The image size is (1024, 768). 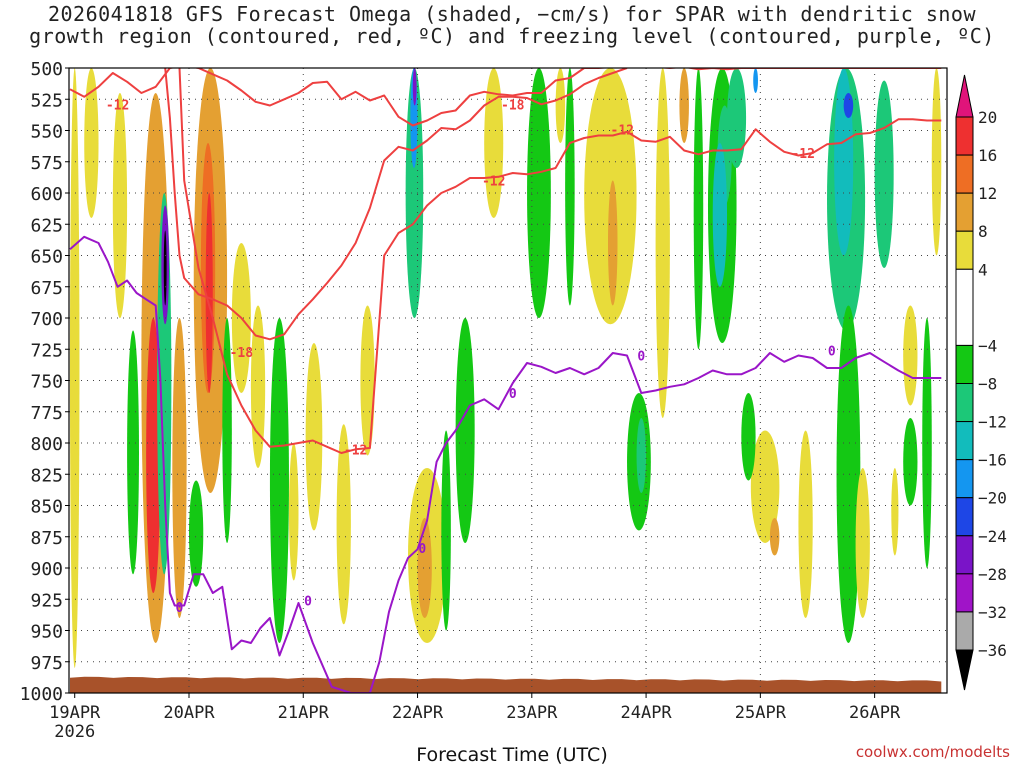 What do you see at coordinates (987, 193) in the screenshot?
I see `colorbar-label: 12` at bounding box center [987, 193].